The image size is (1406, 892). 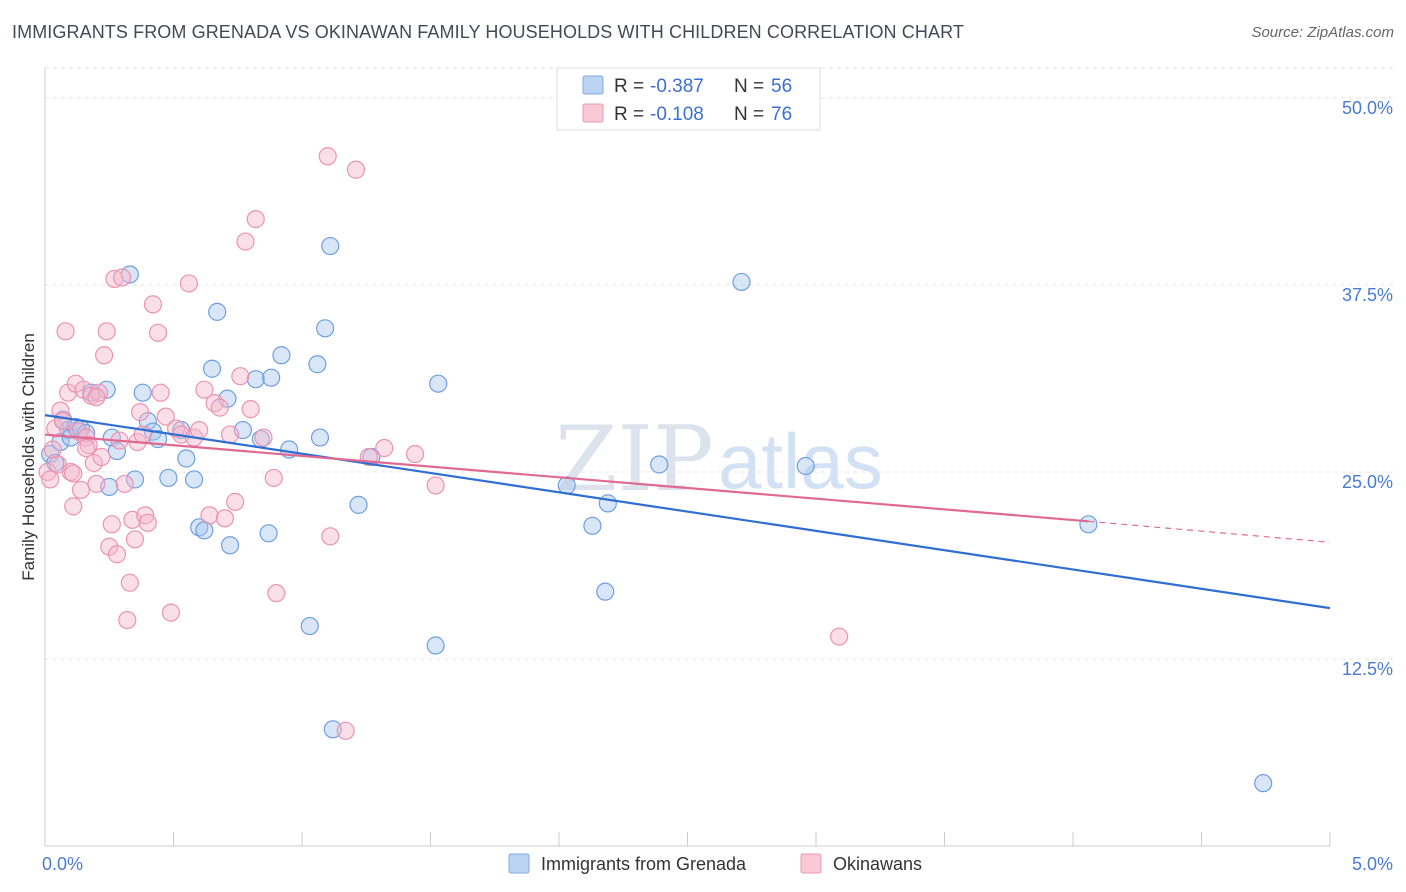 What do you see at coordinates (629, 86) in the screenshot?
I see `legend-r-label-1: R =` at bounding box center [629, 86].